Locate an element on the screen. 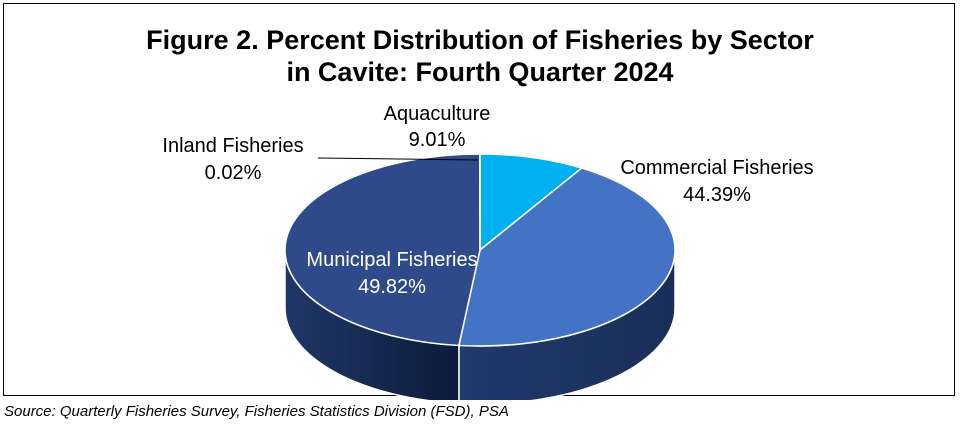  chart-title-line-2: in Cavite: Fourth Quarter 2024 is located at coordinates (480, 72).